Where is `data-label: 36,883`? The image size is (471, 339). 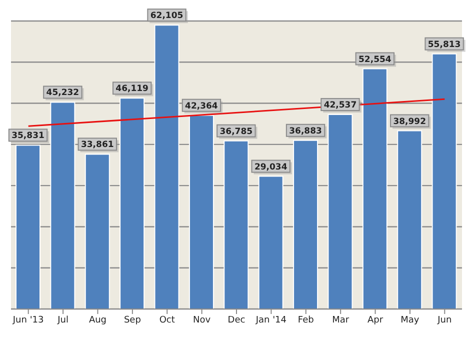 data-label: 36,883 is located at coordinates (305, 131).